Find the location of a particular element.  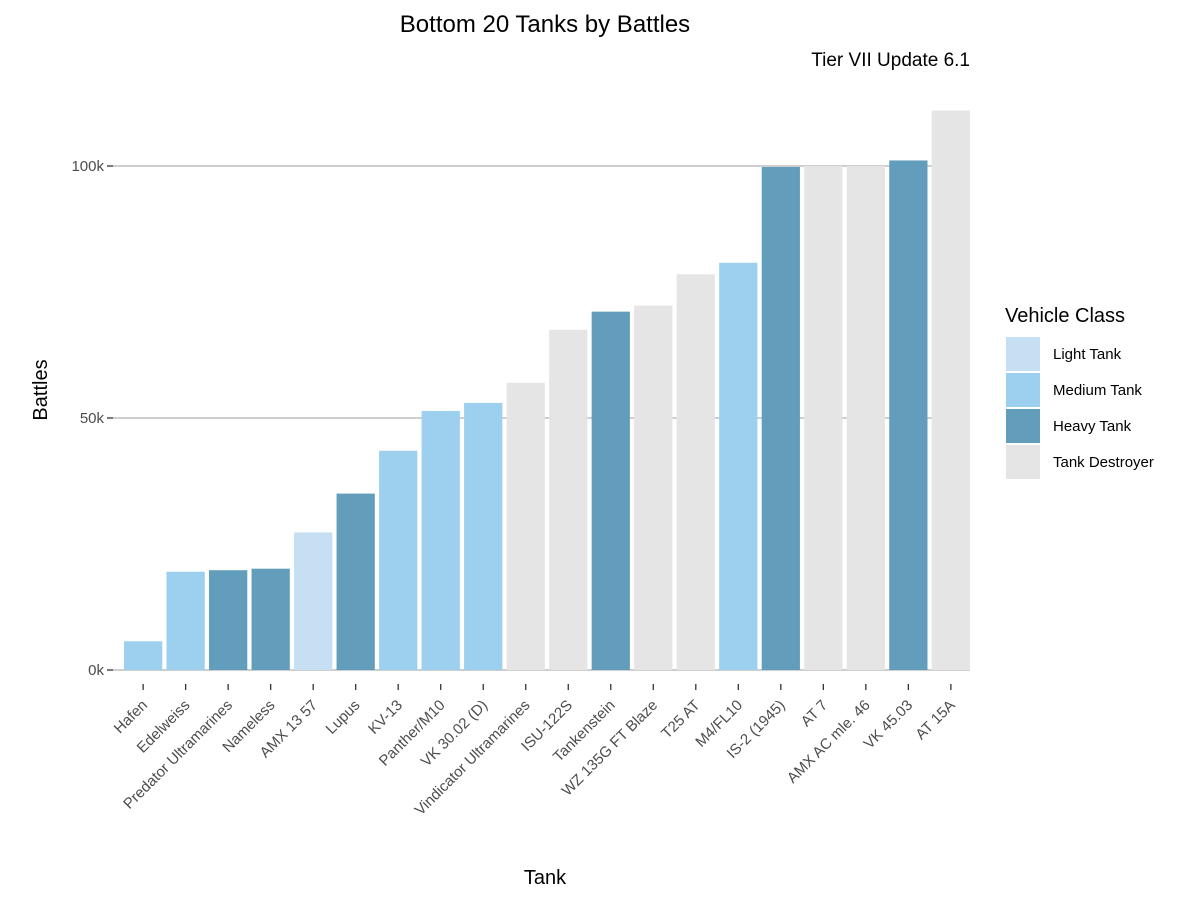

chart-title: Bottom 20 Tanks by Battles is located at coordinates (545, 24).